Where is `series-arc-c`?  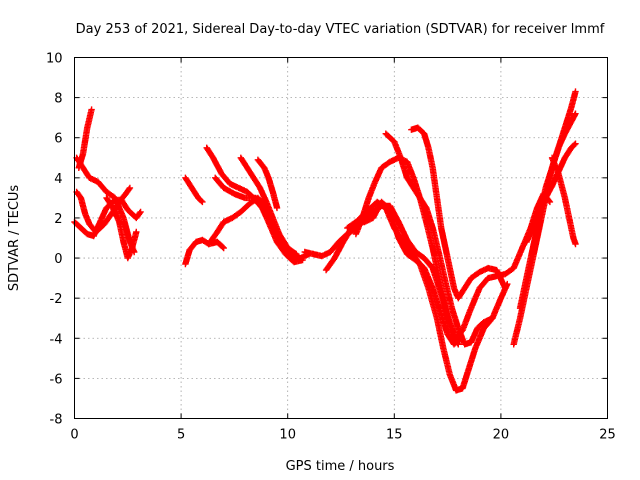
series-arc-c is located at coordinates (105, 205).